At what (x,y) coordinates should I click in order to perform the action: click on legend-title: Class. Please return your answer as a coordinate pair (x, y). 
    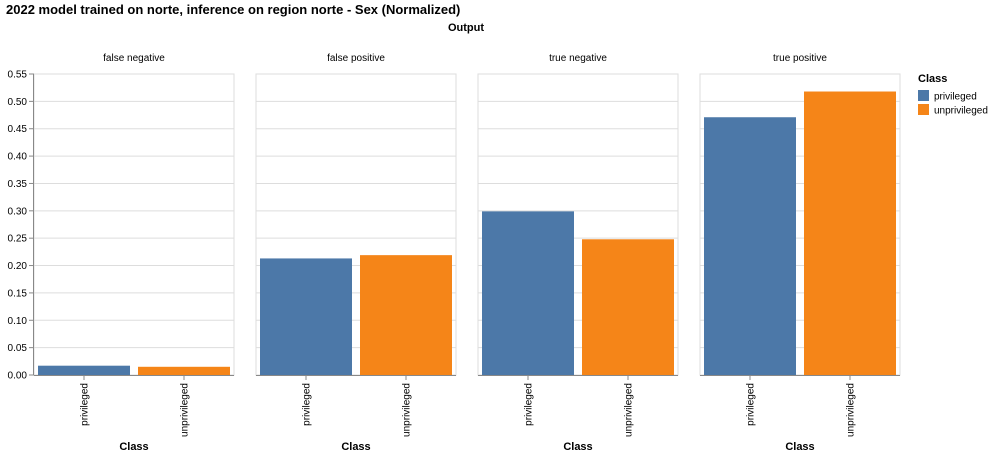
    Looking at the image, I should click on (932, 79).